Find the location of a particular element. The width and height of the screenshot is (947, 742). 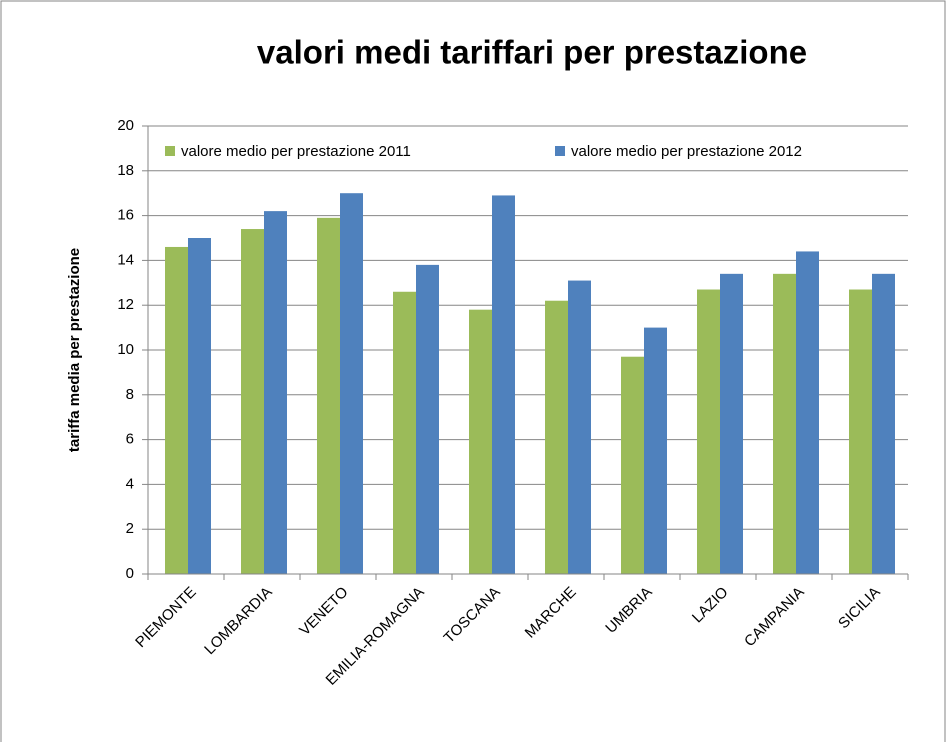

y-tick-label: 12 is located at coordinates (125, 304).